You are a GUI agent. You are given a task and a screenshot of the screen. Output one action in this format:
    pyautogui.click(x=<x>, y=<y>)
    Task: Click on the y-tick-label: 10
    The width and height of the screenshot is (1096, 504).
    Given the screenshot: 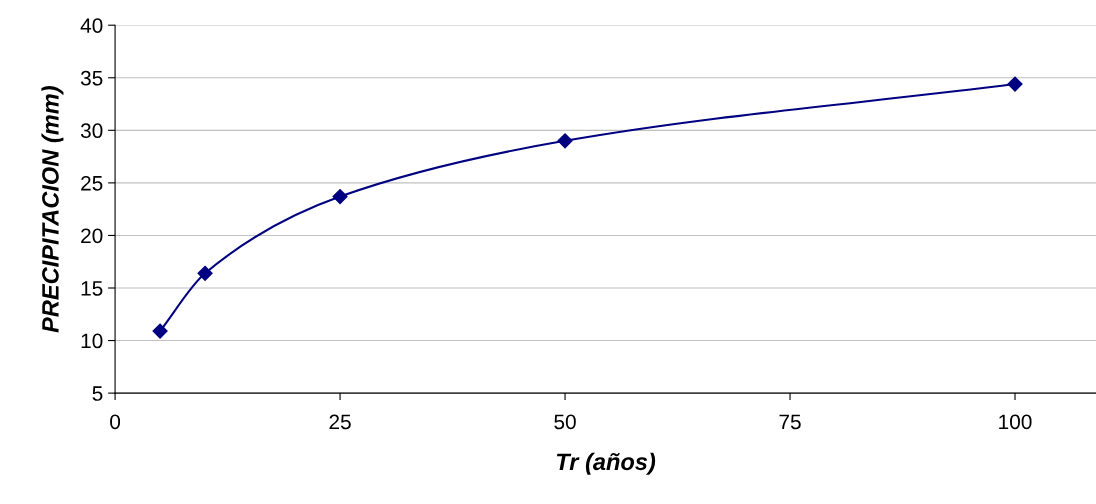 What is the action you would take?
    pyautogui.click(x=92, y=341)
    